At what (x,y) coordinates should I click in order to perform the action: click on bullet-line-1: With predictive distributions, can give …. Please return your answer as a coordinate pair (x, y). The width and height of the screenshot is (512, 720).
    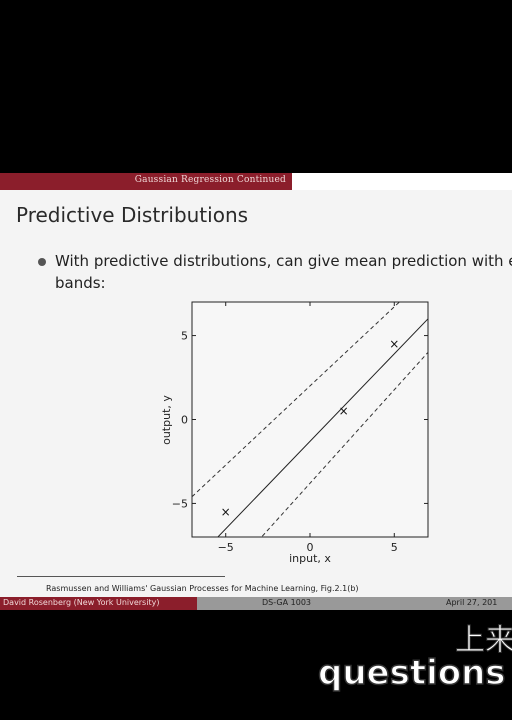
    Looking at the image, I should click on (283, 261).